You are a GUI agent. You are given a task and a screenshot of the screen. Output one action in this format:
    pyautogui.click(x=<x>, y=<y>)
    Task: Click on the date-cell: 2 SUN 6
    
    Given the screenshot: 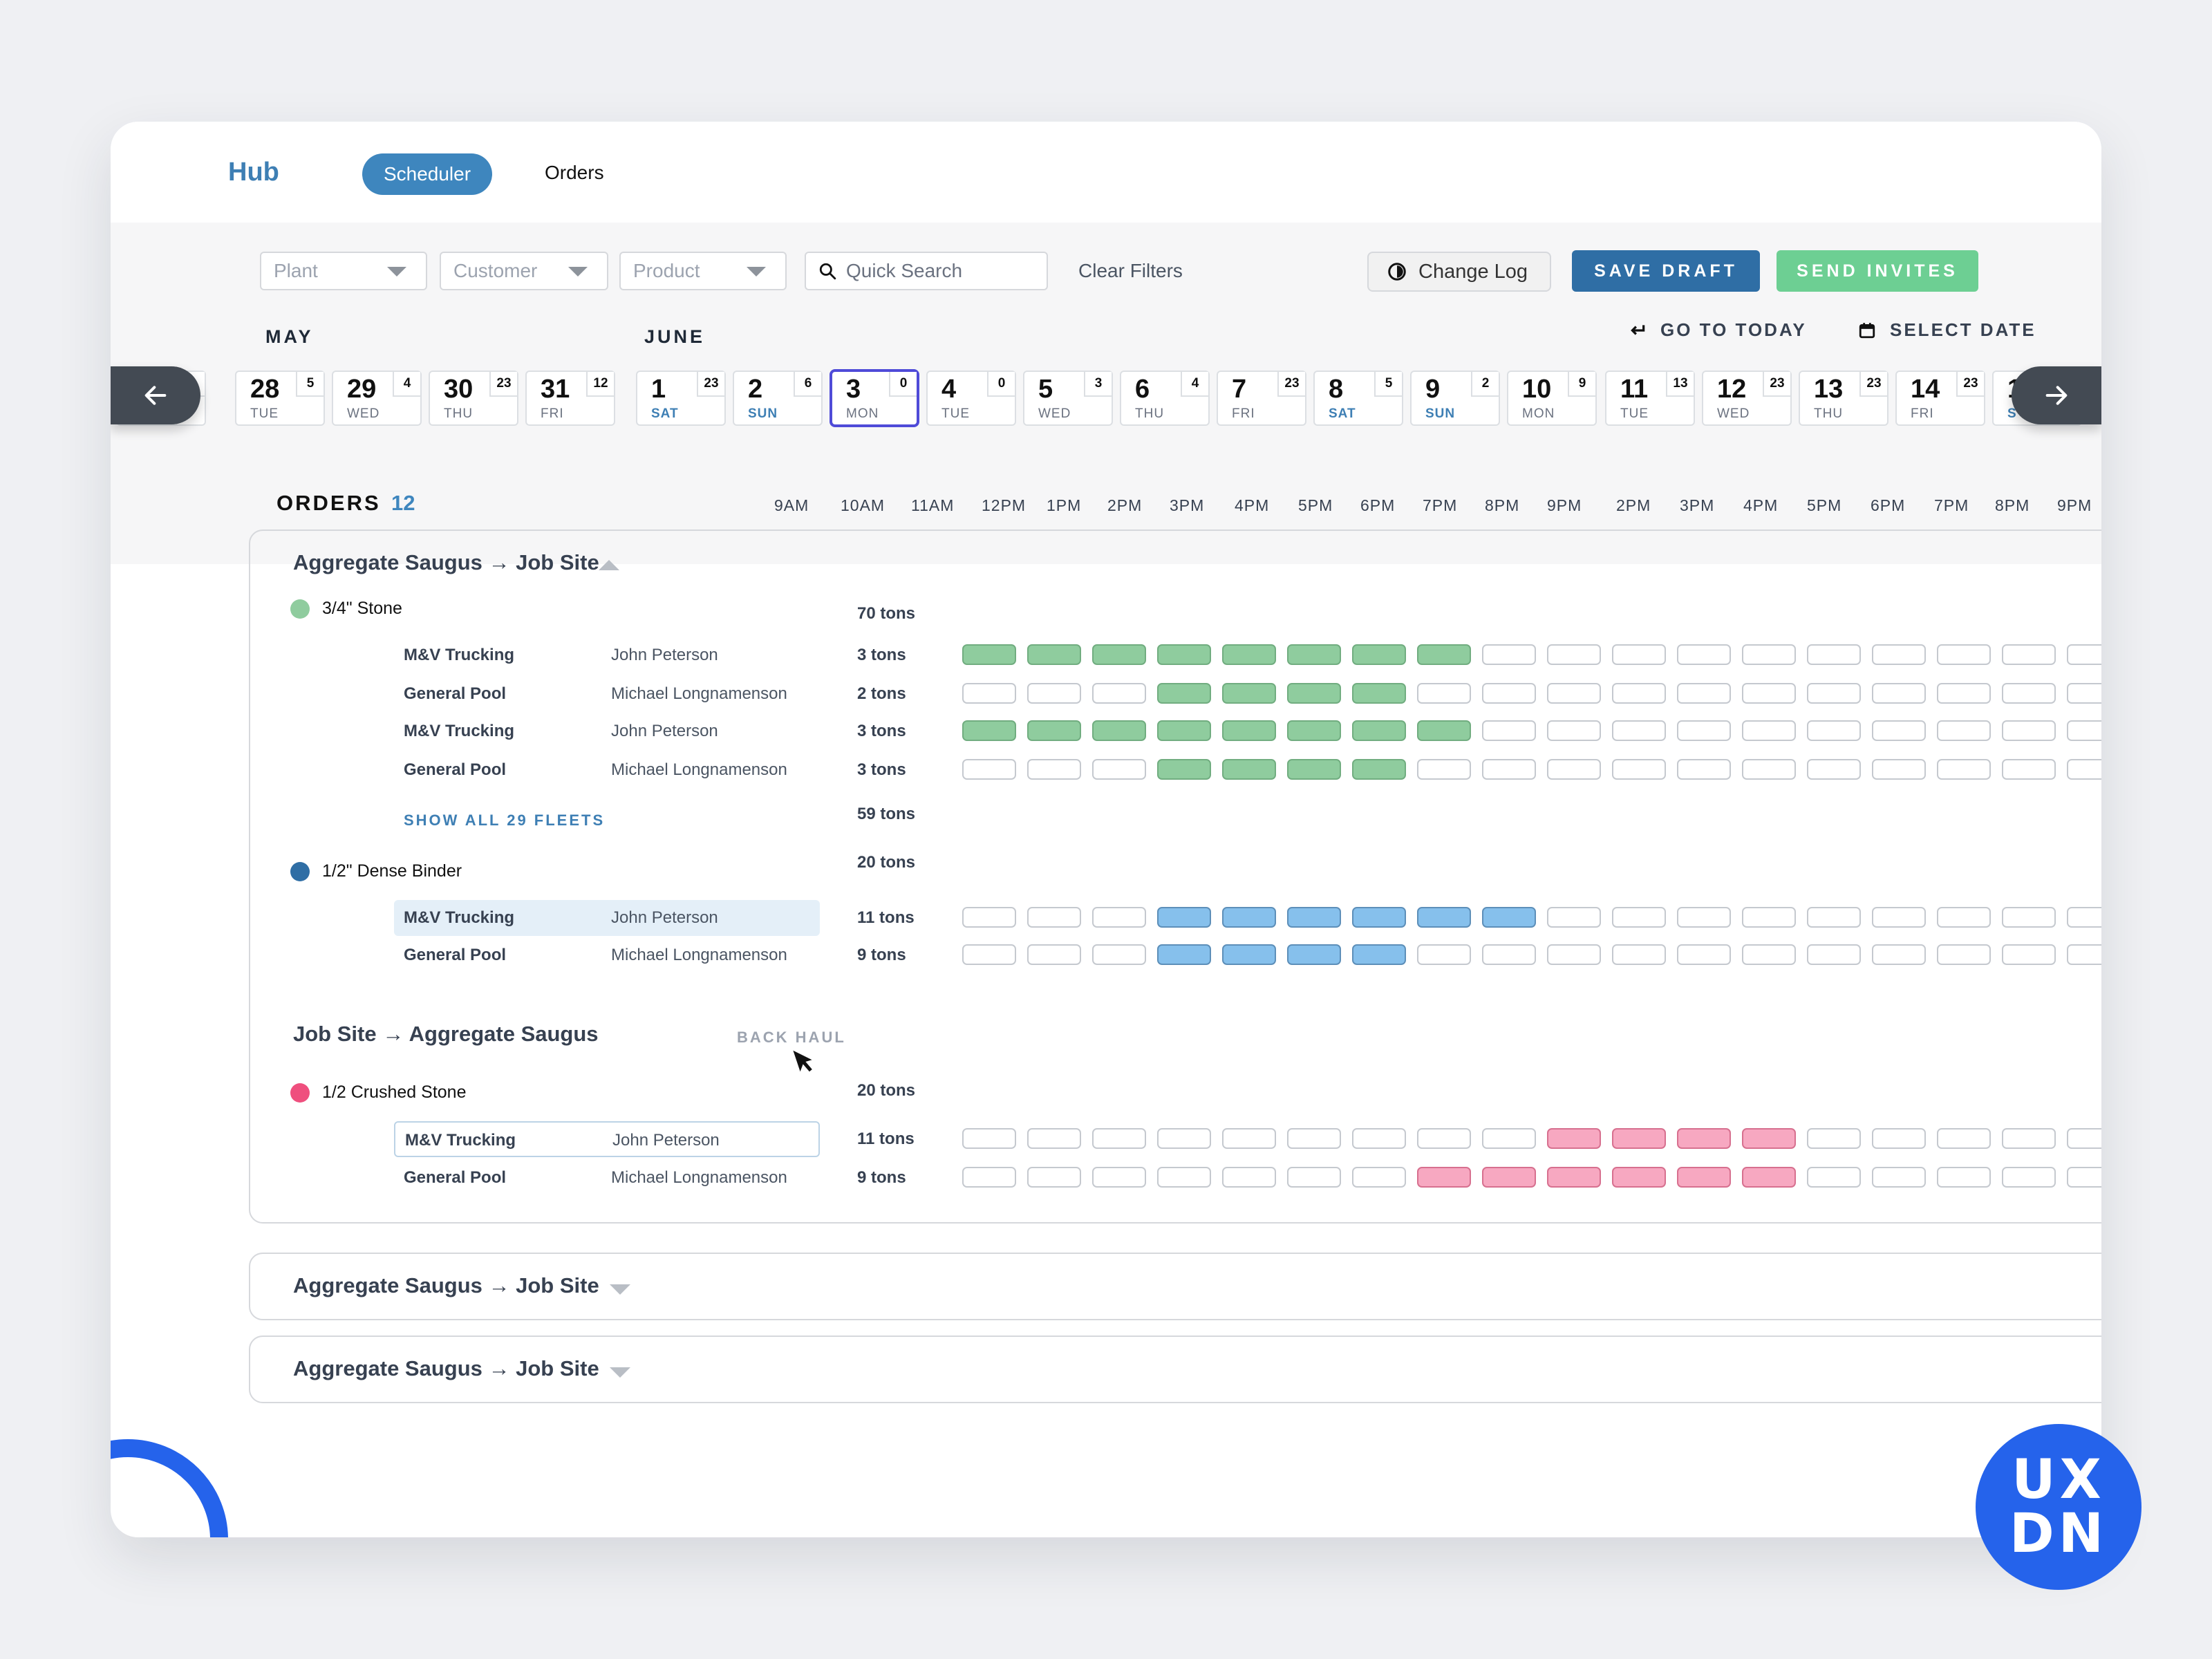 What is the action you would take?
    pyautogui.click(x=778, y=398)
    